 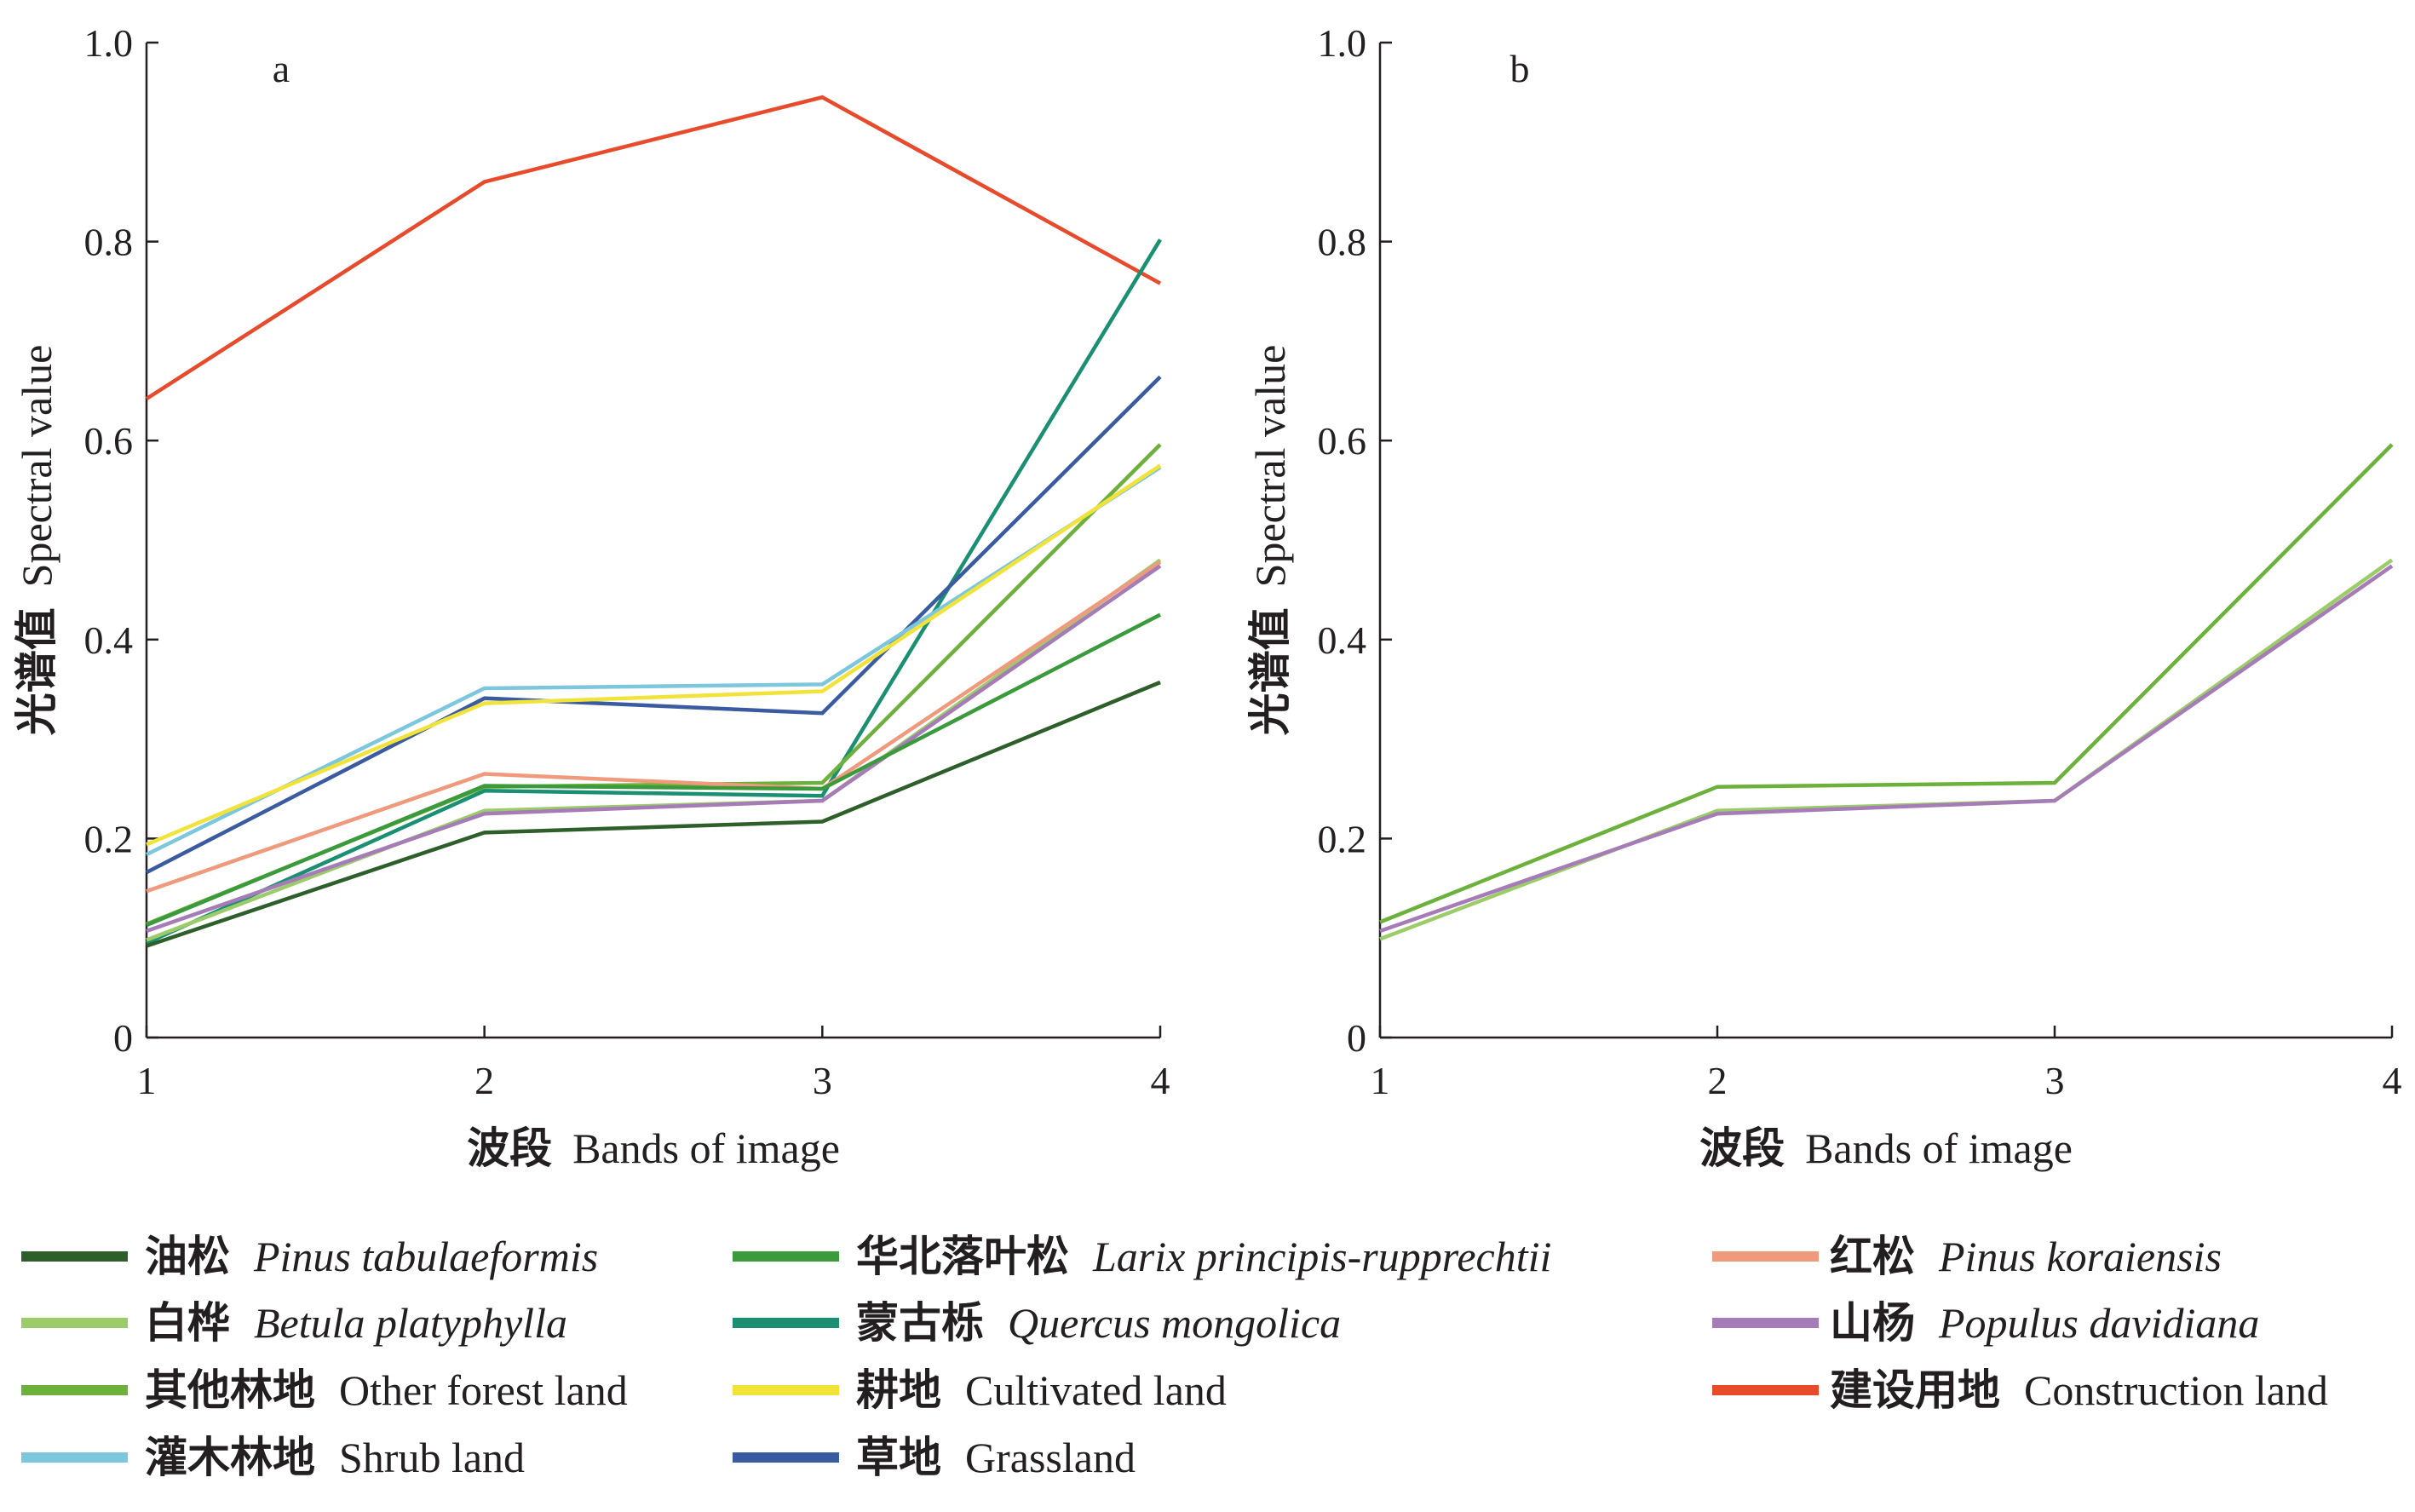 I want to click on series-line-cultivated, so click(x=654, y=655).